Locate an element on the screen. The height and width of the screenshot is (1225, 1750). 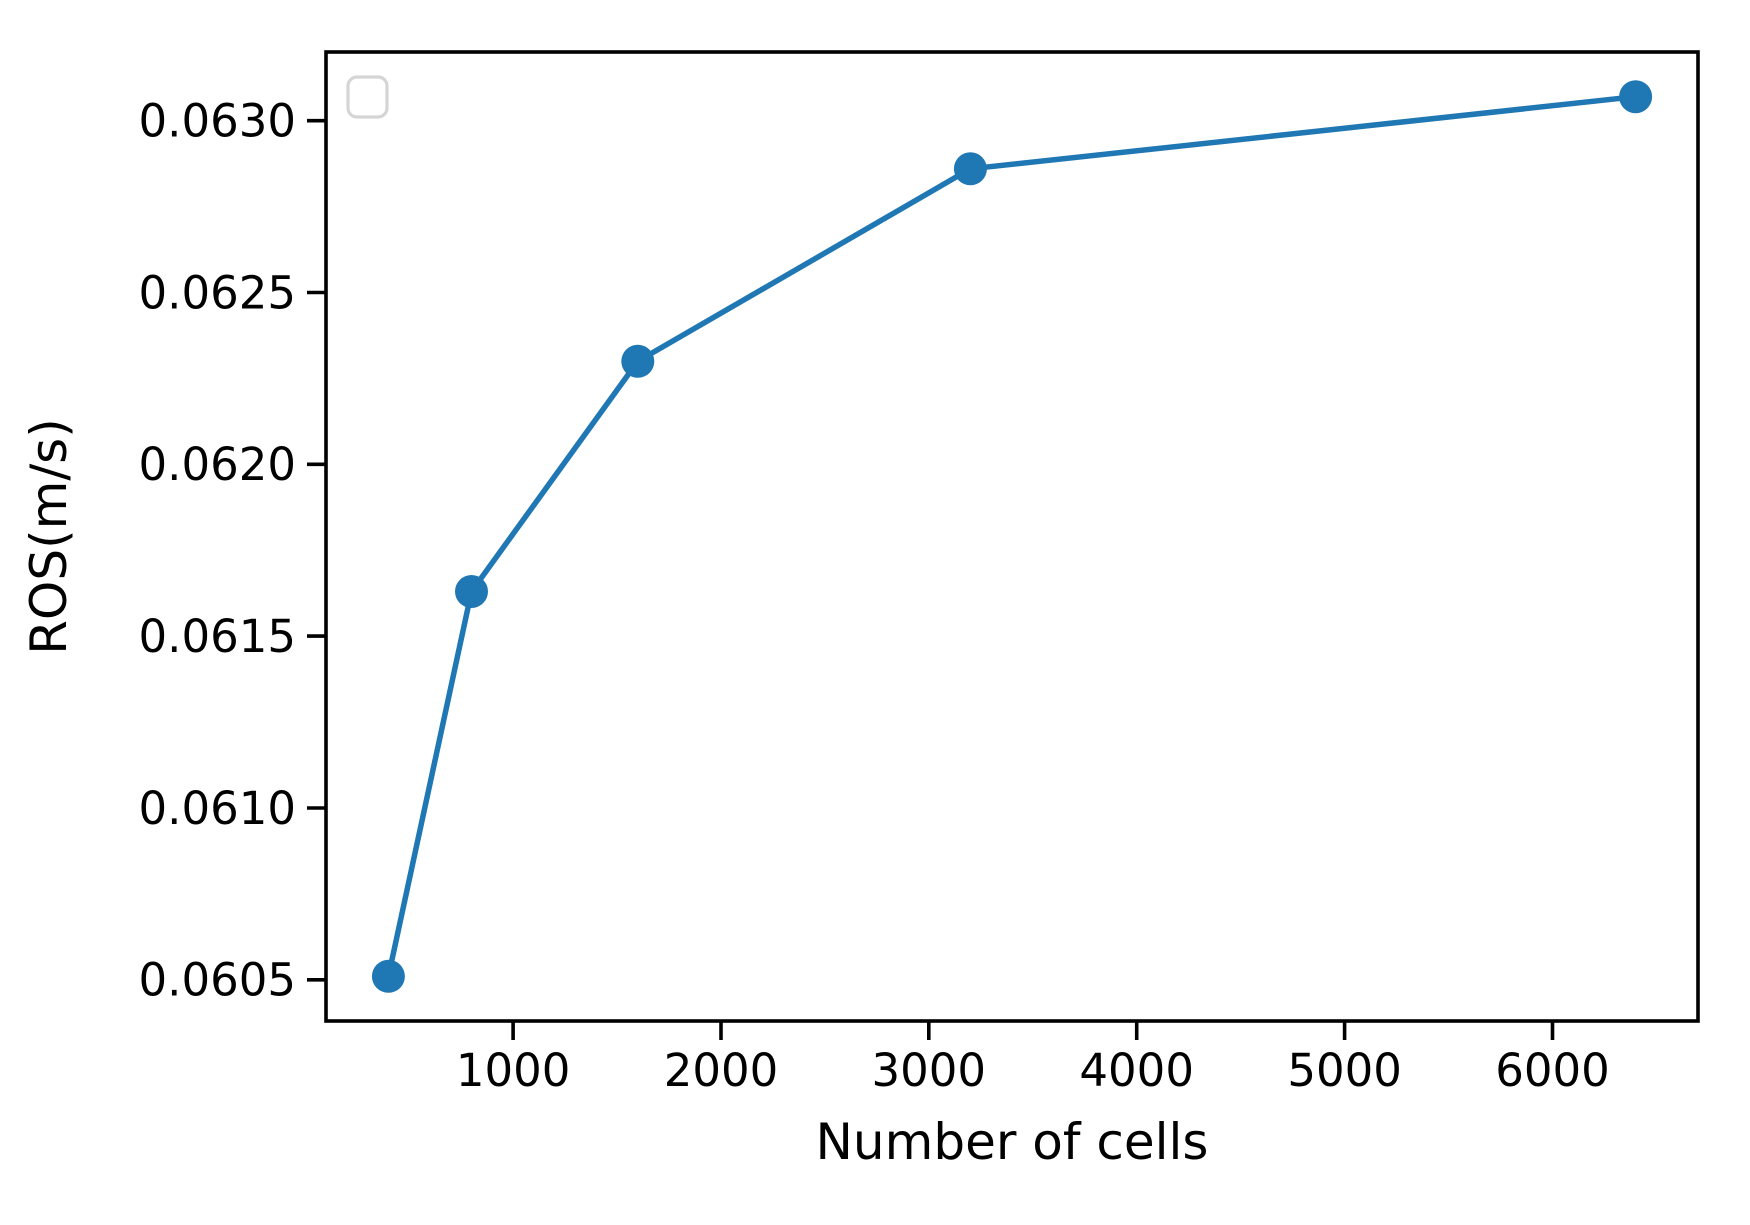
legend-box is located at coordinates (367, 97).